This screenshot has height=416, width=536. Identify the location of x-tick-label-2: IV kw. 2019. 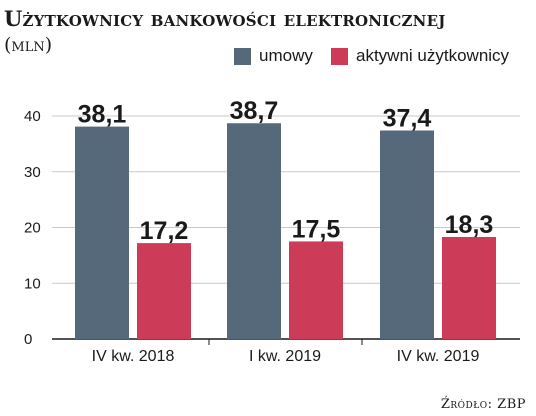
(438, 356).